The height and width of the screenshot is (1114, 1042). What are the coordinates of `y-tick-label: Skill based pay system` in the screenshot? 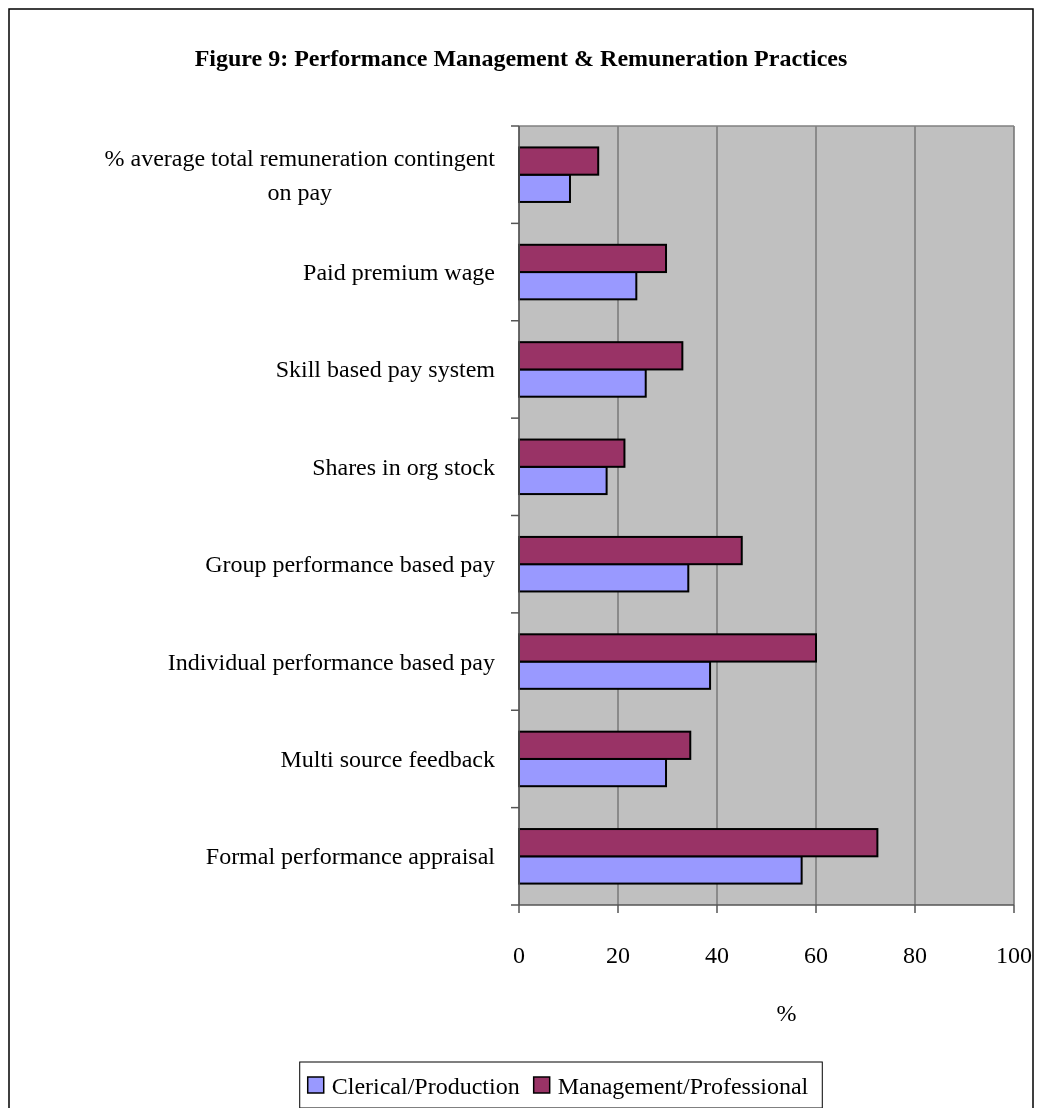 It's located at (385, 369).